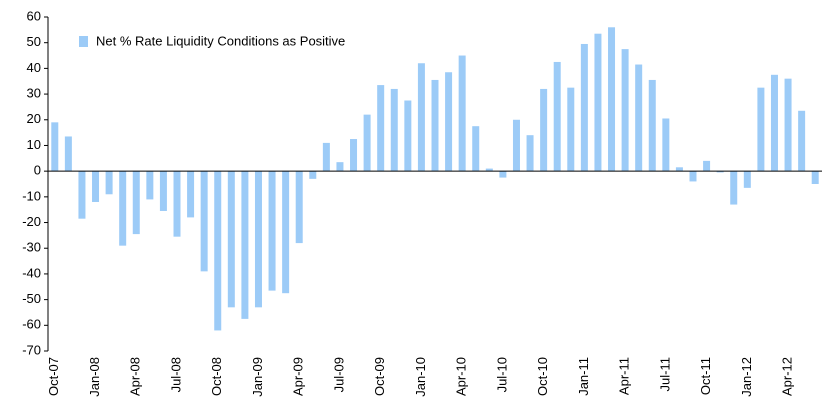 The width and height of the screenshot is (827, 407). I want to click on x-tick-label: Apr-11, so click(624, 376).